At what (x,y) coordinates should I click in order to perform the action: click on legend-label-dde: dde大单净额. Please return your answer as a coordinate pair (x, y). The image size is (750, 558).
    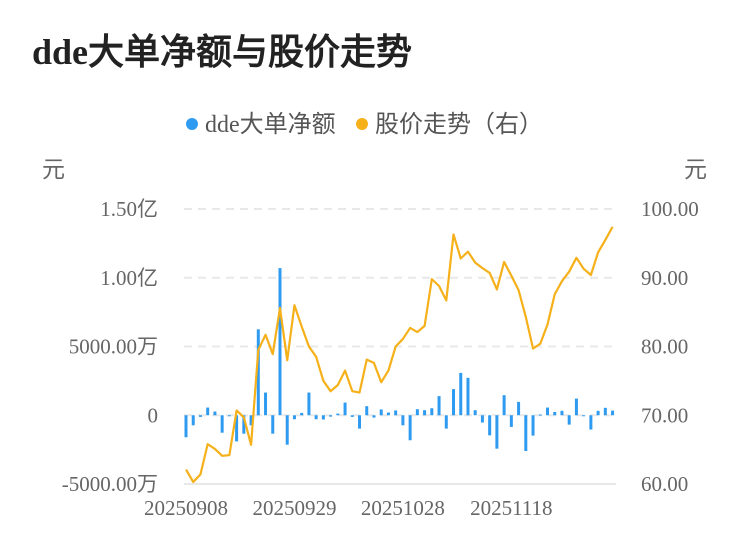
    Looking at the image, I should click on (270, 124).